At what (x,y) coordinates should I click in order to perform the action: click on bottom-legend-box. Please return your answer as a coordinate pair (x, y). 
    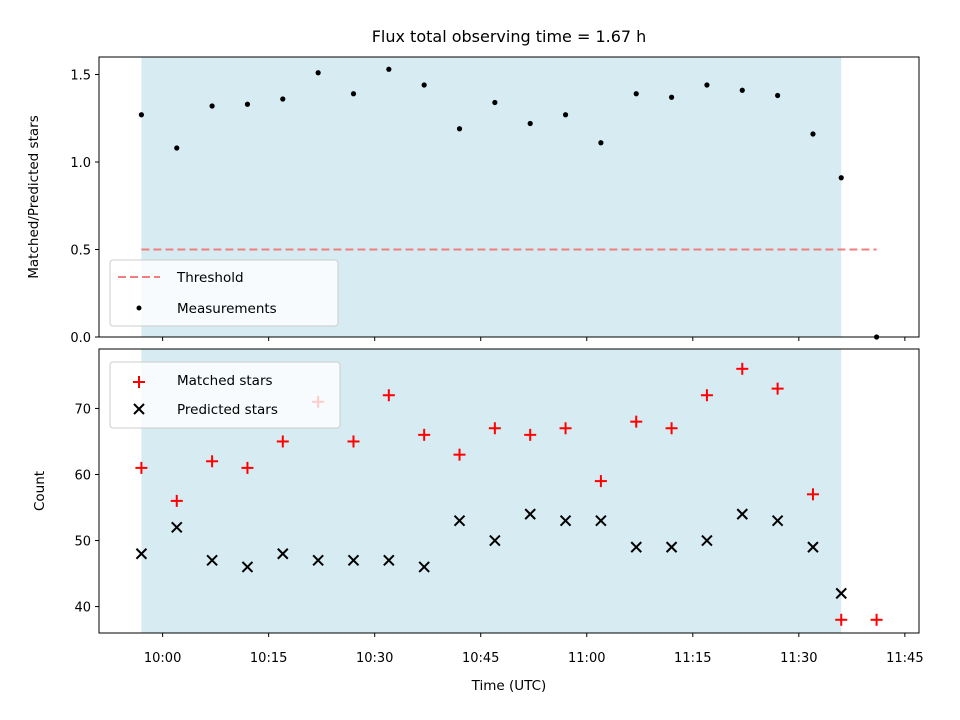
    Looking at the image, I should click on (225, 395).